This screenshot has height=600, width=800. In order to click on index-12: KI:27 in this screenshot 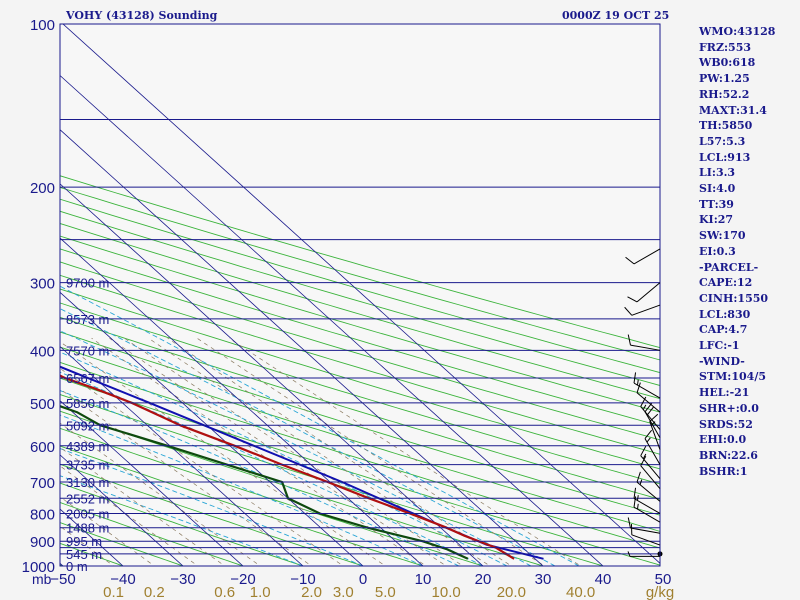, I will do `click(716, 220)`.